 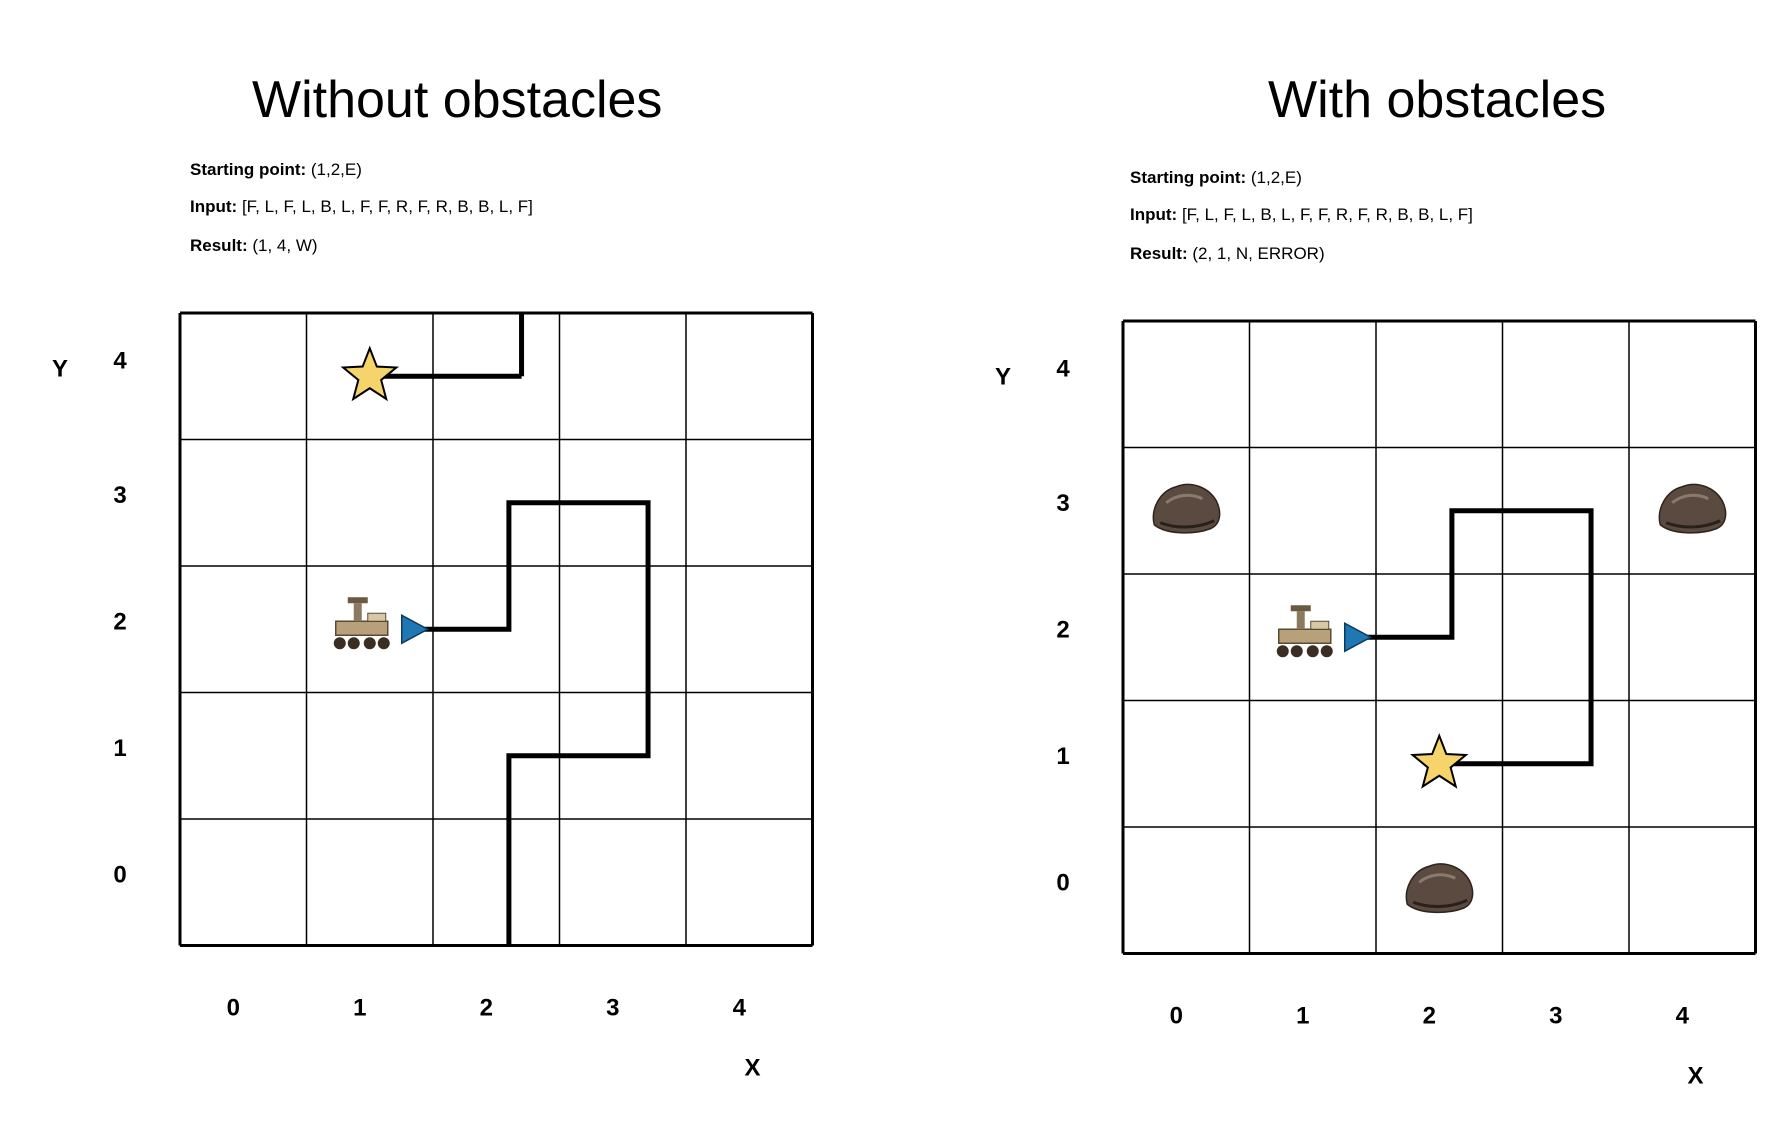 I want to click on result-value: (2, 1, N, ERROR), so click(x=1258, y=253).